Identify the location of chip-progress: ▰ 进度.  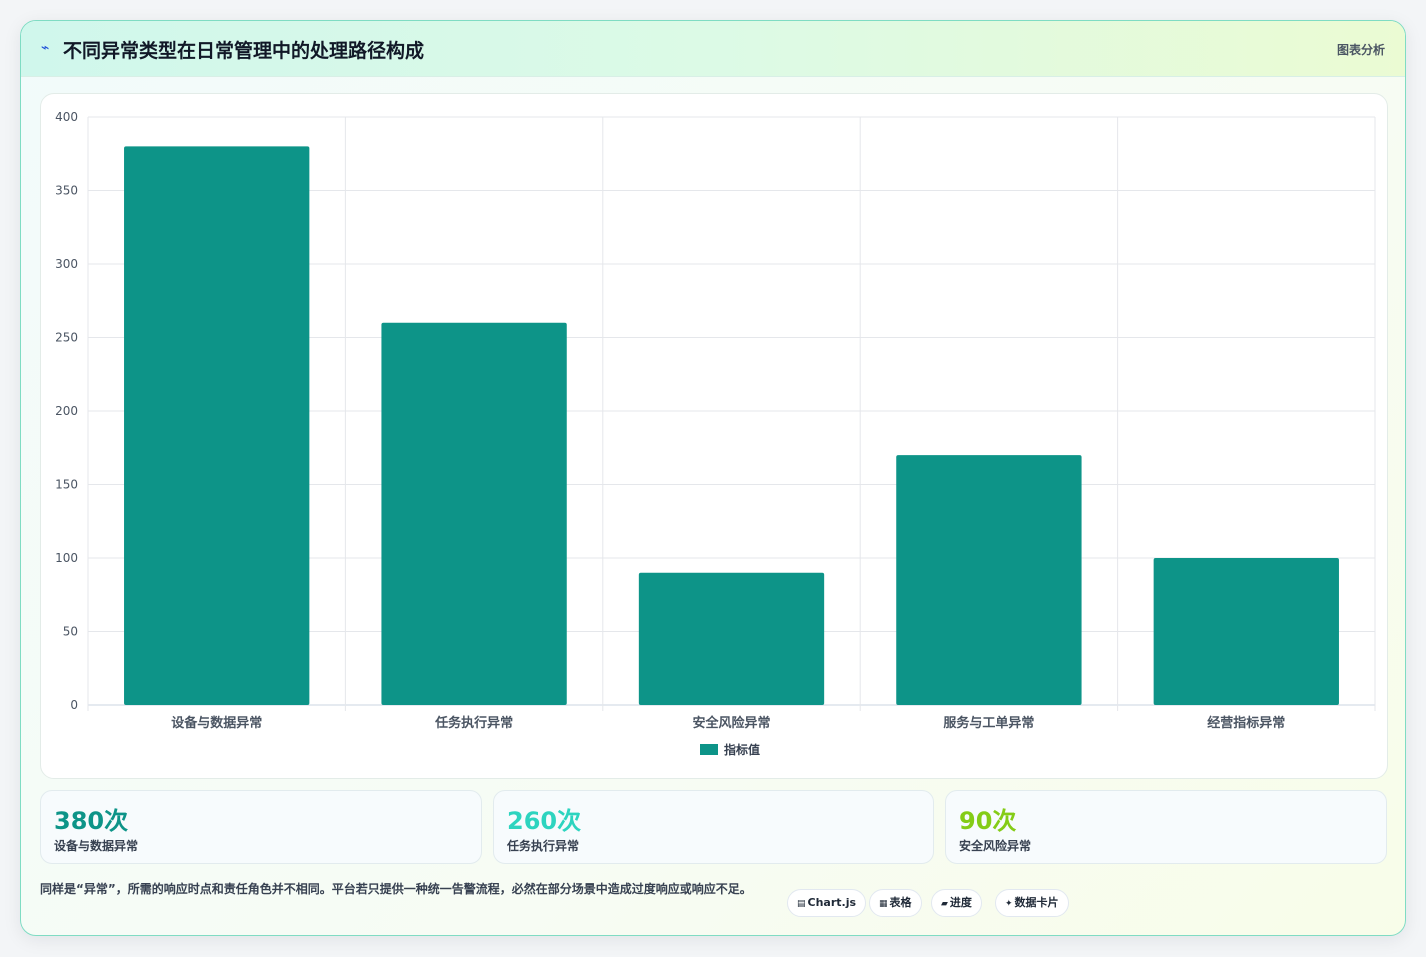
(956, 903).